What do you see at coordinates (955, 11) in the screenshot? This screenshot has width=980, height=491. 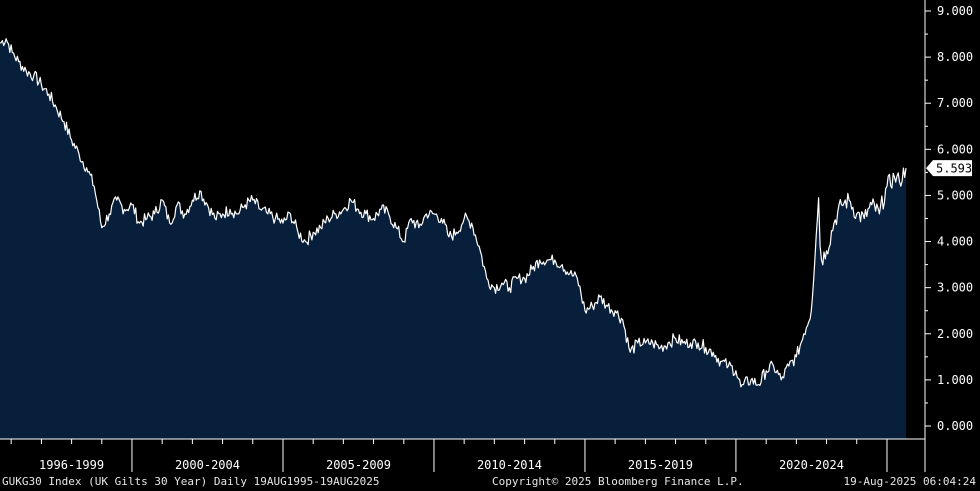 I see `y-tick-label: 9.000` at bounding box center [955, 11].